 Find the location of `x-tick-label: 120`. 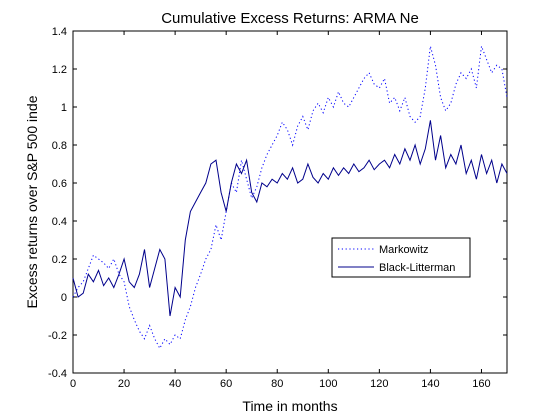

x-tick-label: 120 is located at coordinates (379, 384).